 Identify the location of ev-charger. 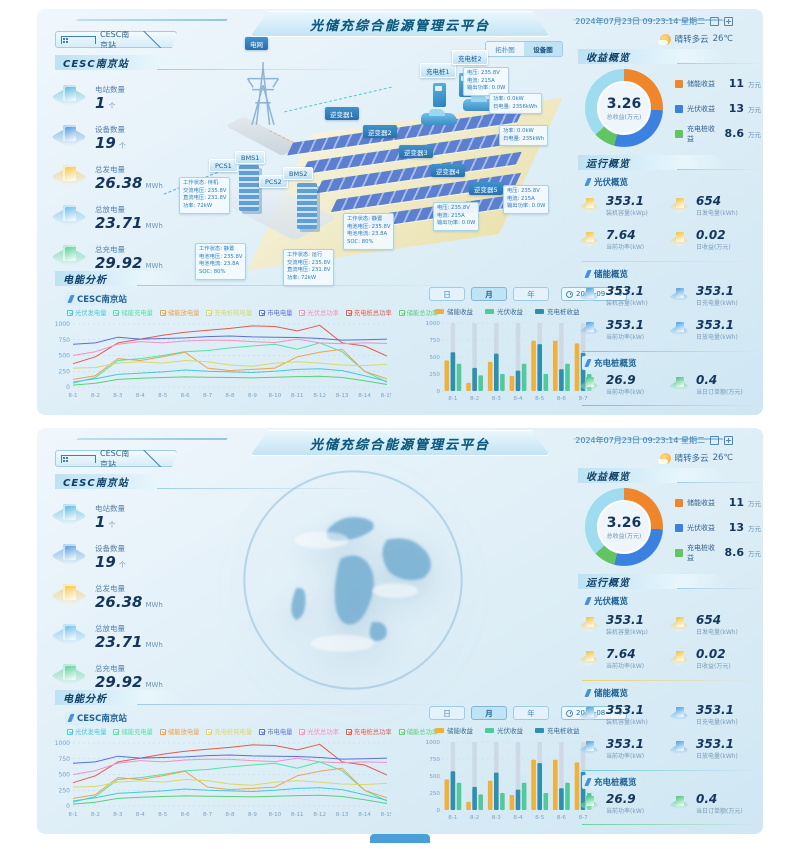
(439, 95).